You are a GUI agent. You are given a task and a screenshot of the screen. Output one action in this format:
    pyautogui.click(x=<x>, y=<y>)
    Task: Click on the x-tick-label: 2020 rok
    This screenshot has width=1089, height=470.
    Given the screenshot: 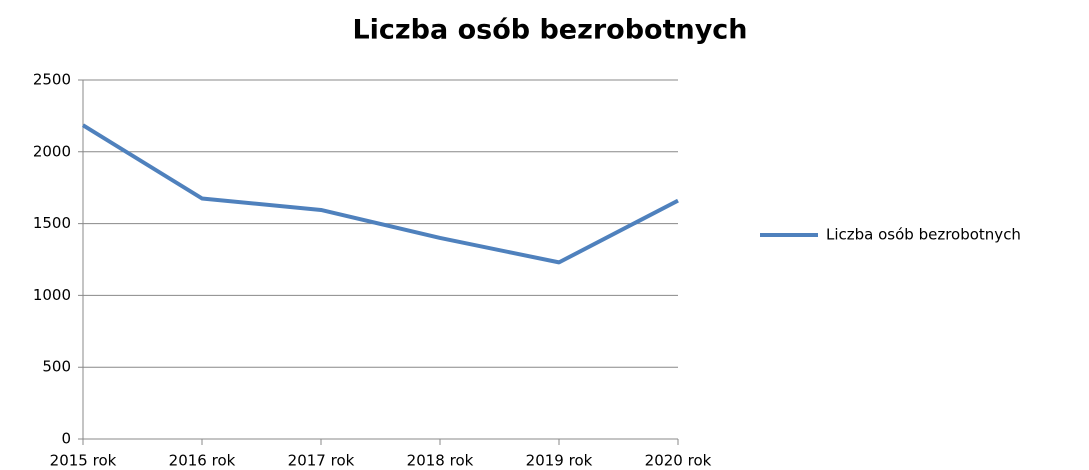 What is the action you would take?
    pyautogui.click(x=678, y=461)
    